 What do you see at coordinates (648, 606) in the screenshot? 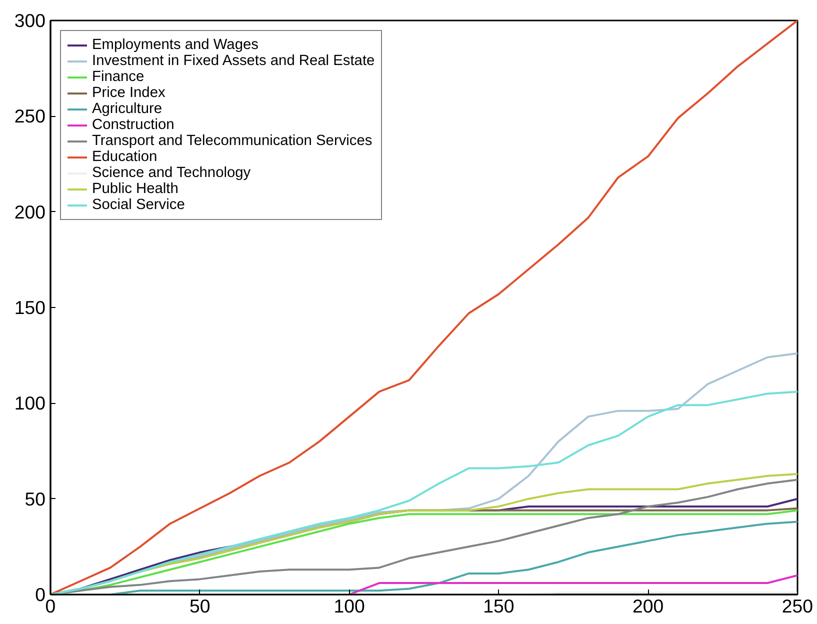
I see `x-tick-label: 200` at bounding box center [648, 606].